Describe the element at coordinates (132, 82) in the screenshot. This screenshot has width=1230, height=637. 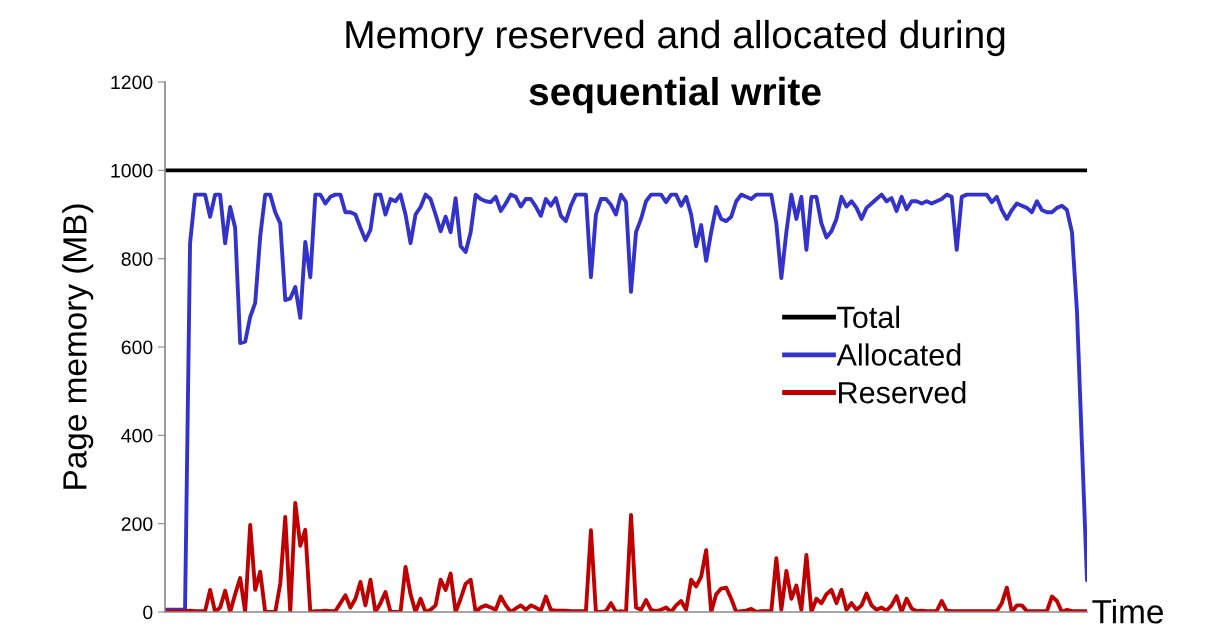
I see `y-tick-label: 1200` at that location.